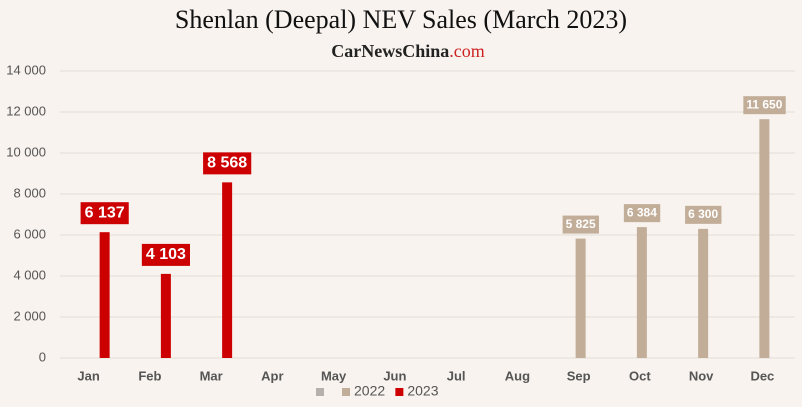 This screenshot has height=407, width=802. What do you see at coordinates (26, 110) in the screenshot?
I see `y-tick-label: 12 000` at bounding box center [26, 110].